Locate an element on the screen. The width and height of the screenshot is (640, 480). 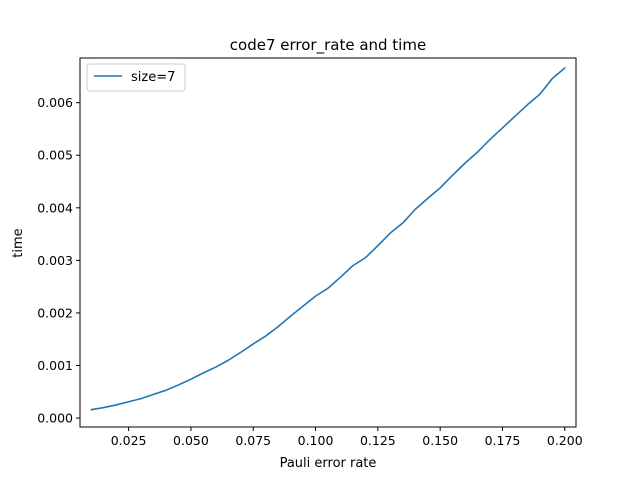
y-tick-label: 0.001 is located at coordinates (55, 365).